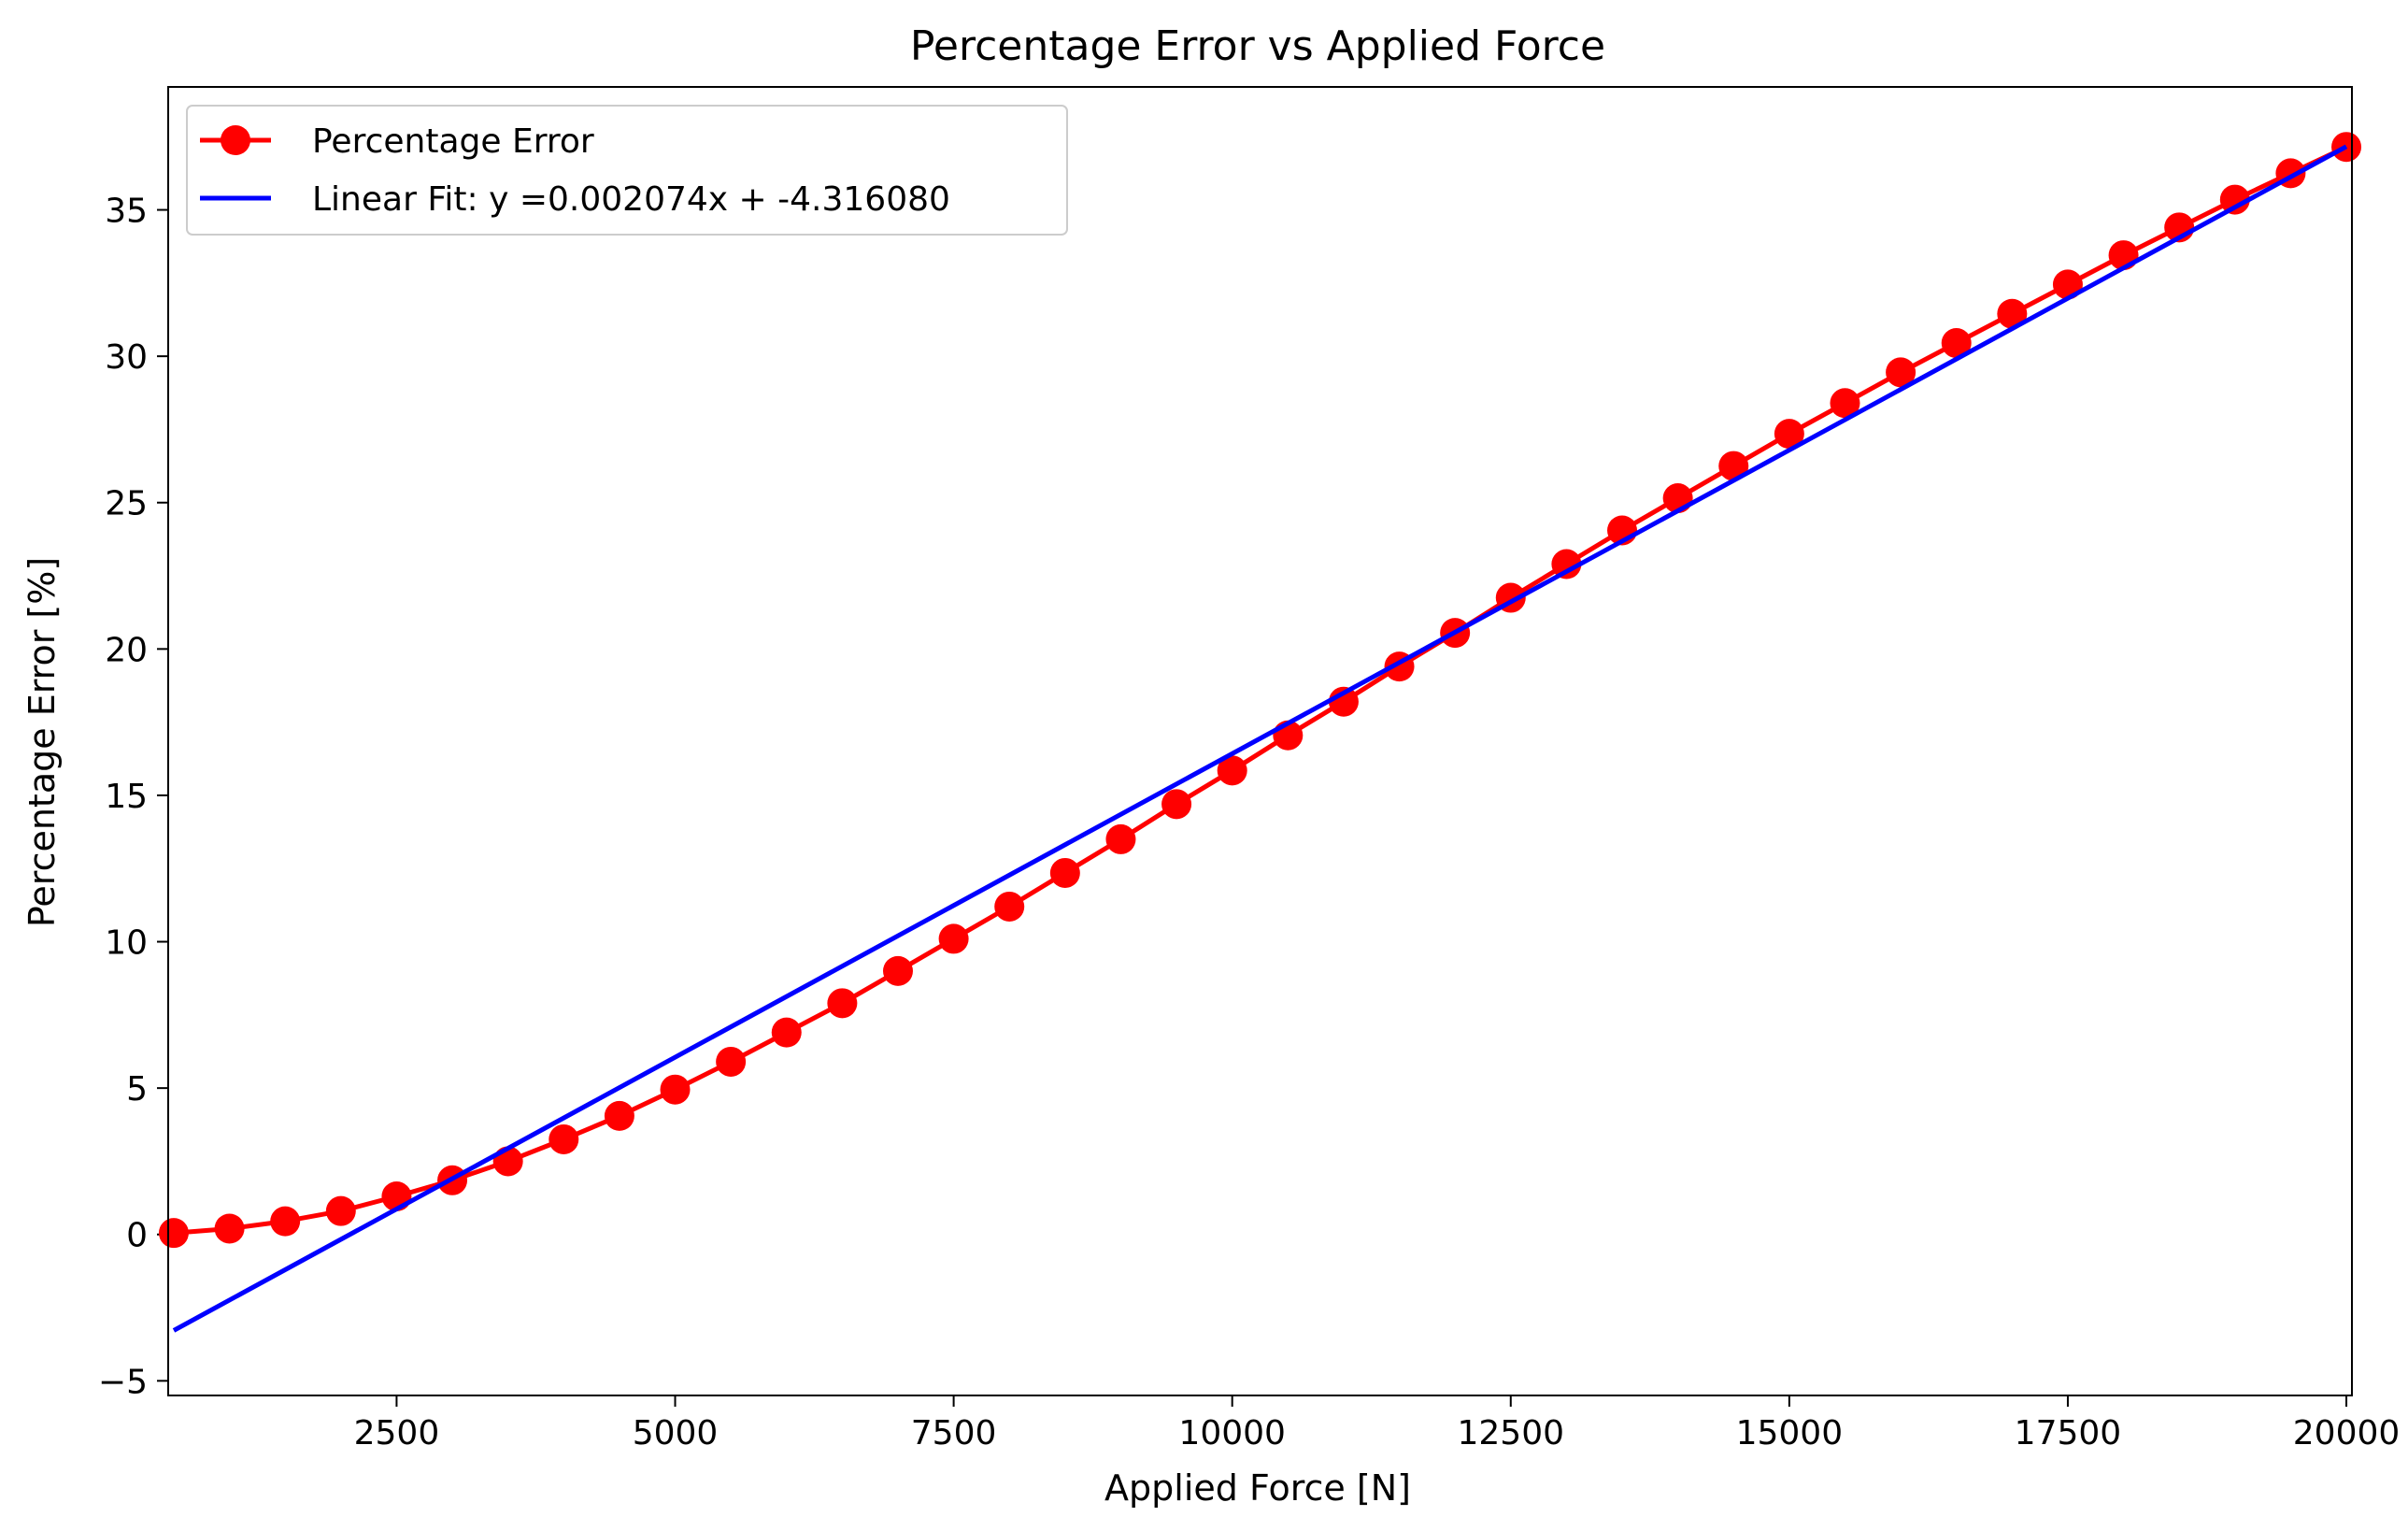  What do you see at coordinates (1511, 1433) in the screenshot?
I see `x-tick-label: 12500` at bounding box center [1511, 1433].